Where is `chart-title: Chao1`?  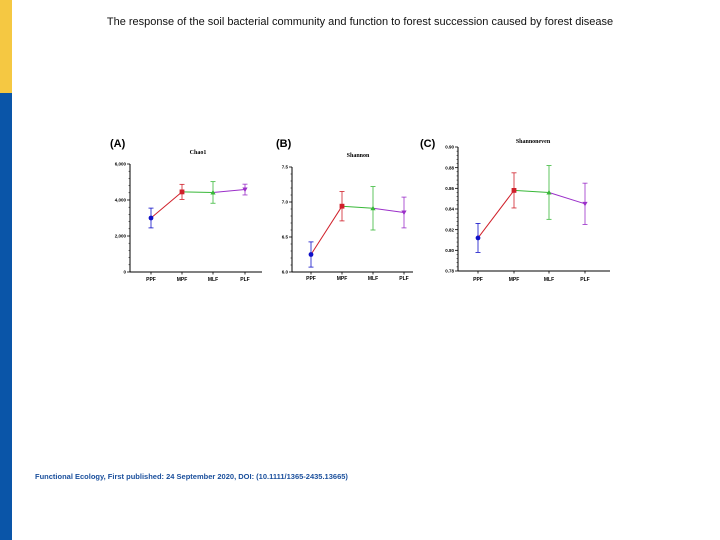 chart-title: Chao1 is located at coordinates (198, 153).